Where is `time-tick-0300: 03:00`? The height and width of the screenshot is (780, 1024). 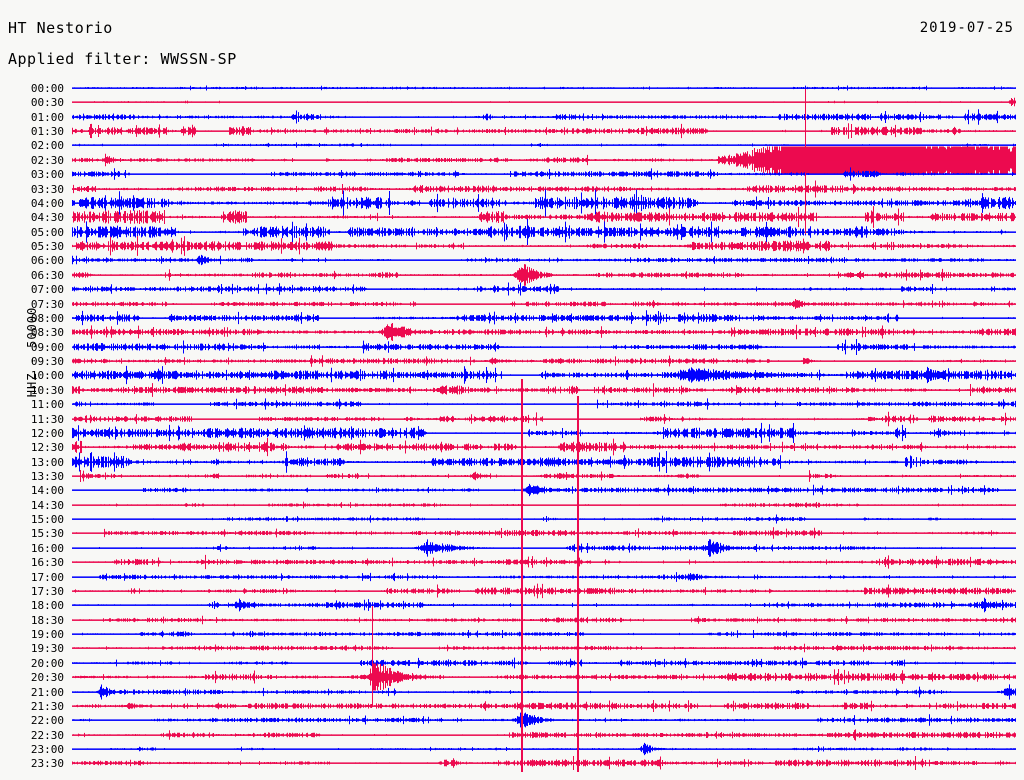 time-tick-0300: 03:00 is located at coordinates (47, 175).